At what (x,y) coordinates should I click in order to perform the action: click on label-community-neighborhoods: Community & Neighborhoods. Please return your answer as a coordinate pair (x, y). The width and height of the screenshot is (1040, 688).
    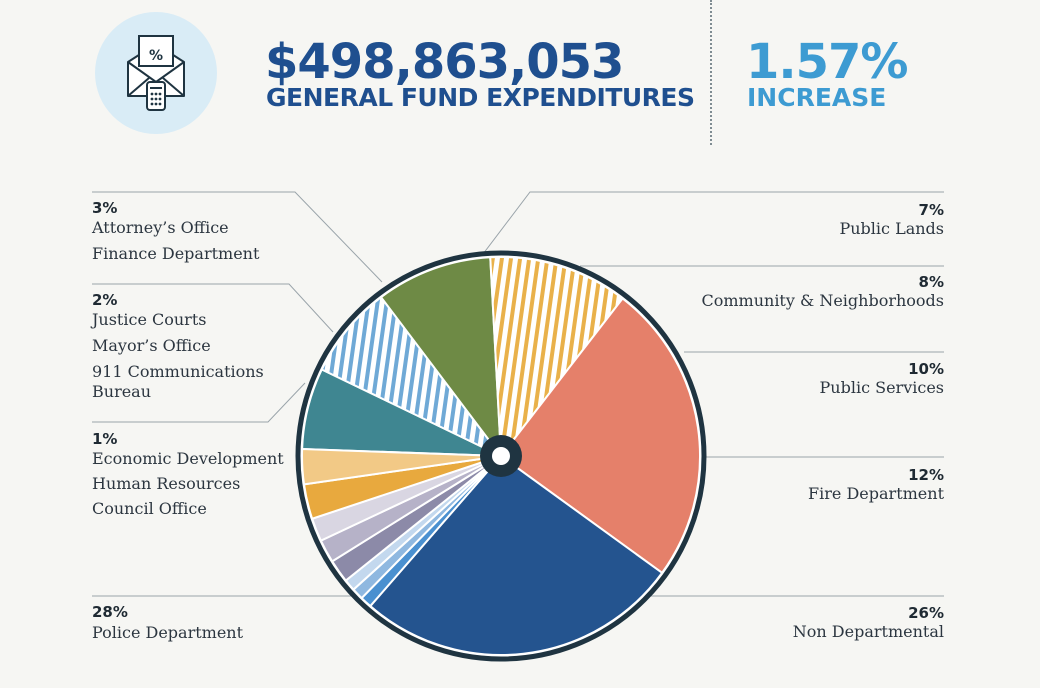
    Looking at the image, I should click on (822, 300).